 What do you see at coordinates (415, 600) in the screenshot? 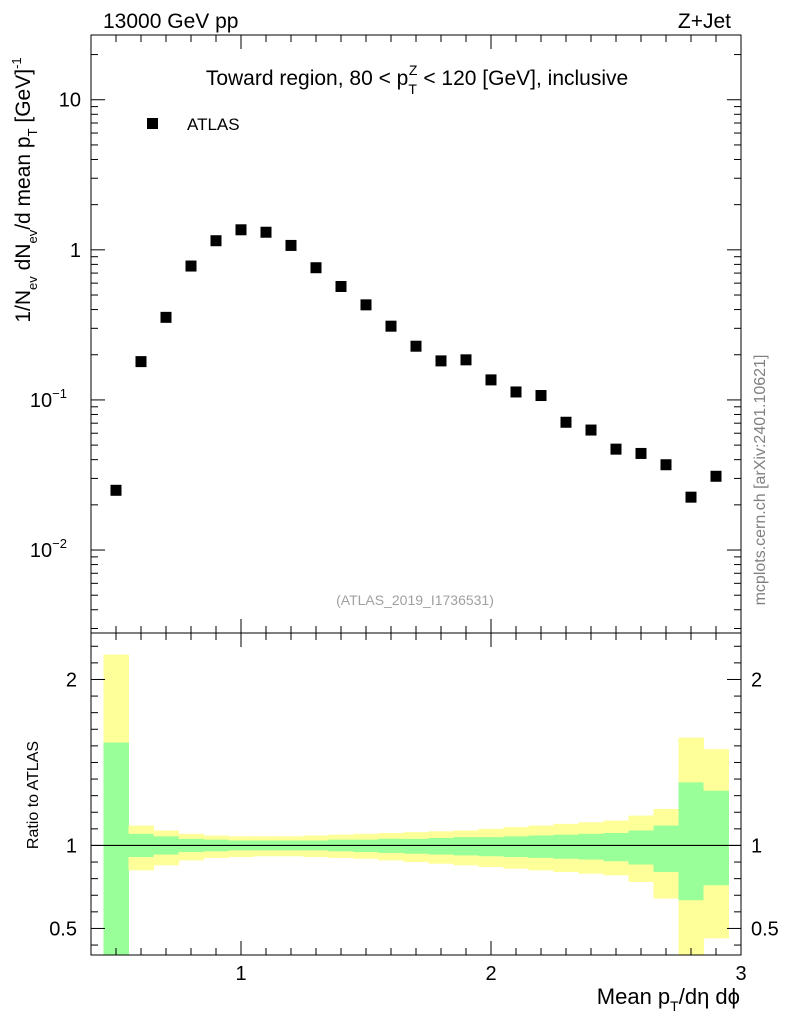
I see `analysis-tag: (ATLAS_2019_I1736531)` at bounding box center [415, 600].